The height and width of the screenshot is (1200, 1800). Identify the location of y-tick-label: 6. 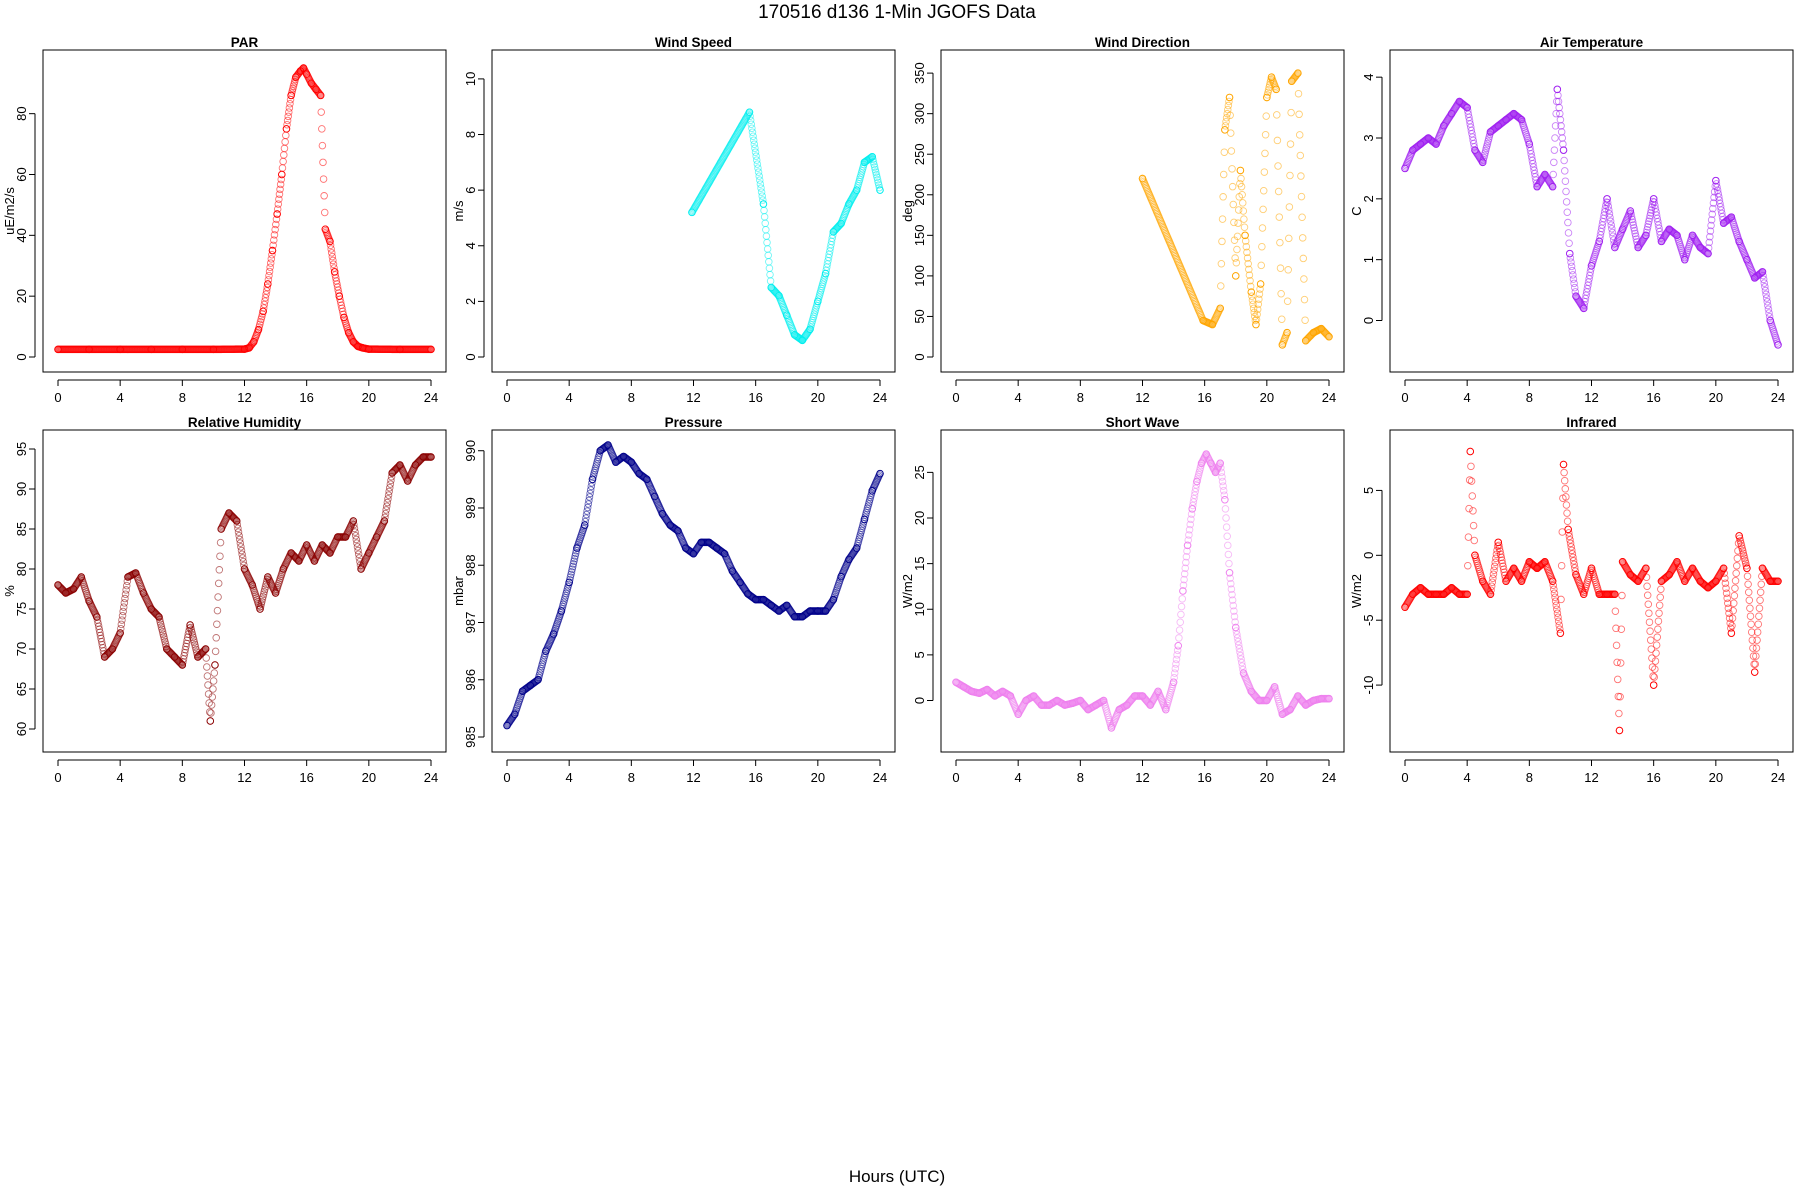
(470, 190).